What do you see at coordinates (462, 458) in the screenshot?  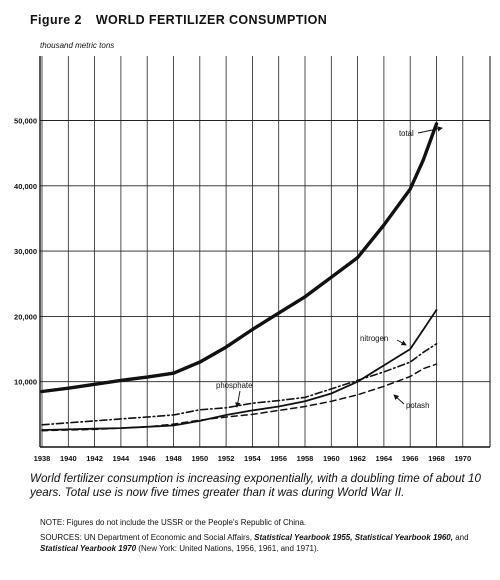 I see `x-tick-label: 1970` at bounding box center [462, 458].